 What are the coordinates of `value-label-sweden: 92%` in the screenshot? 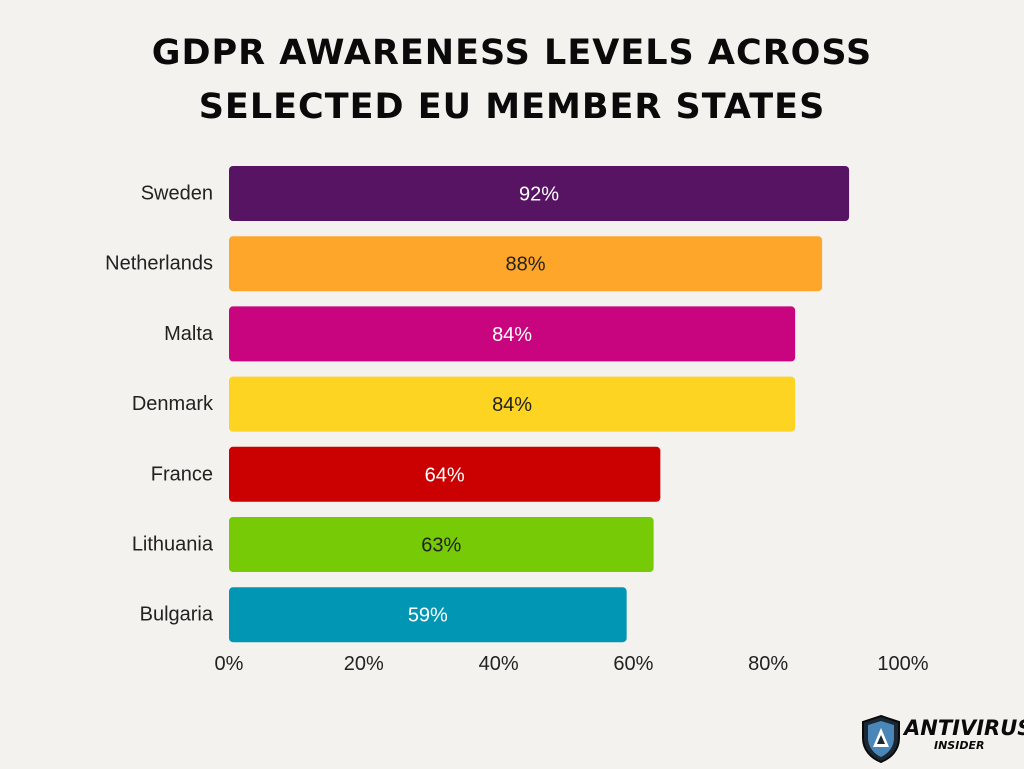 It's located at (539, 195).